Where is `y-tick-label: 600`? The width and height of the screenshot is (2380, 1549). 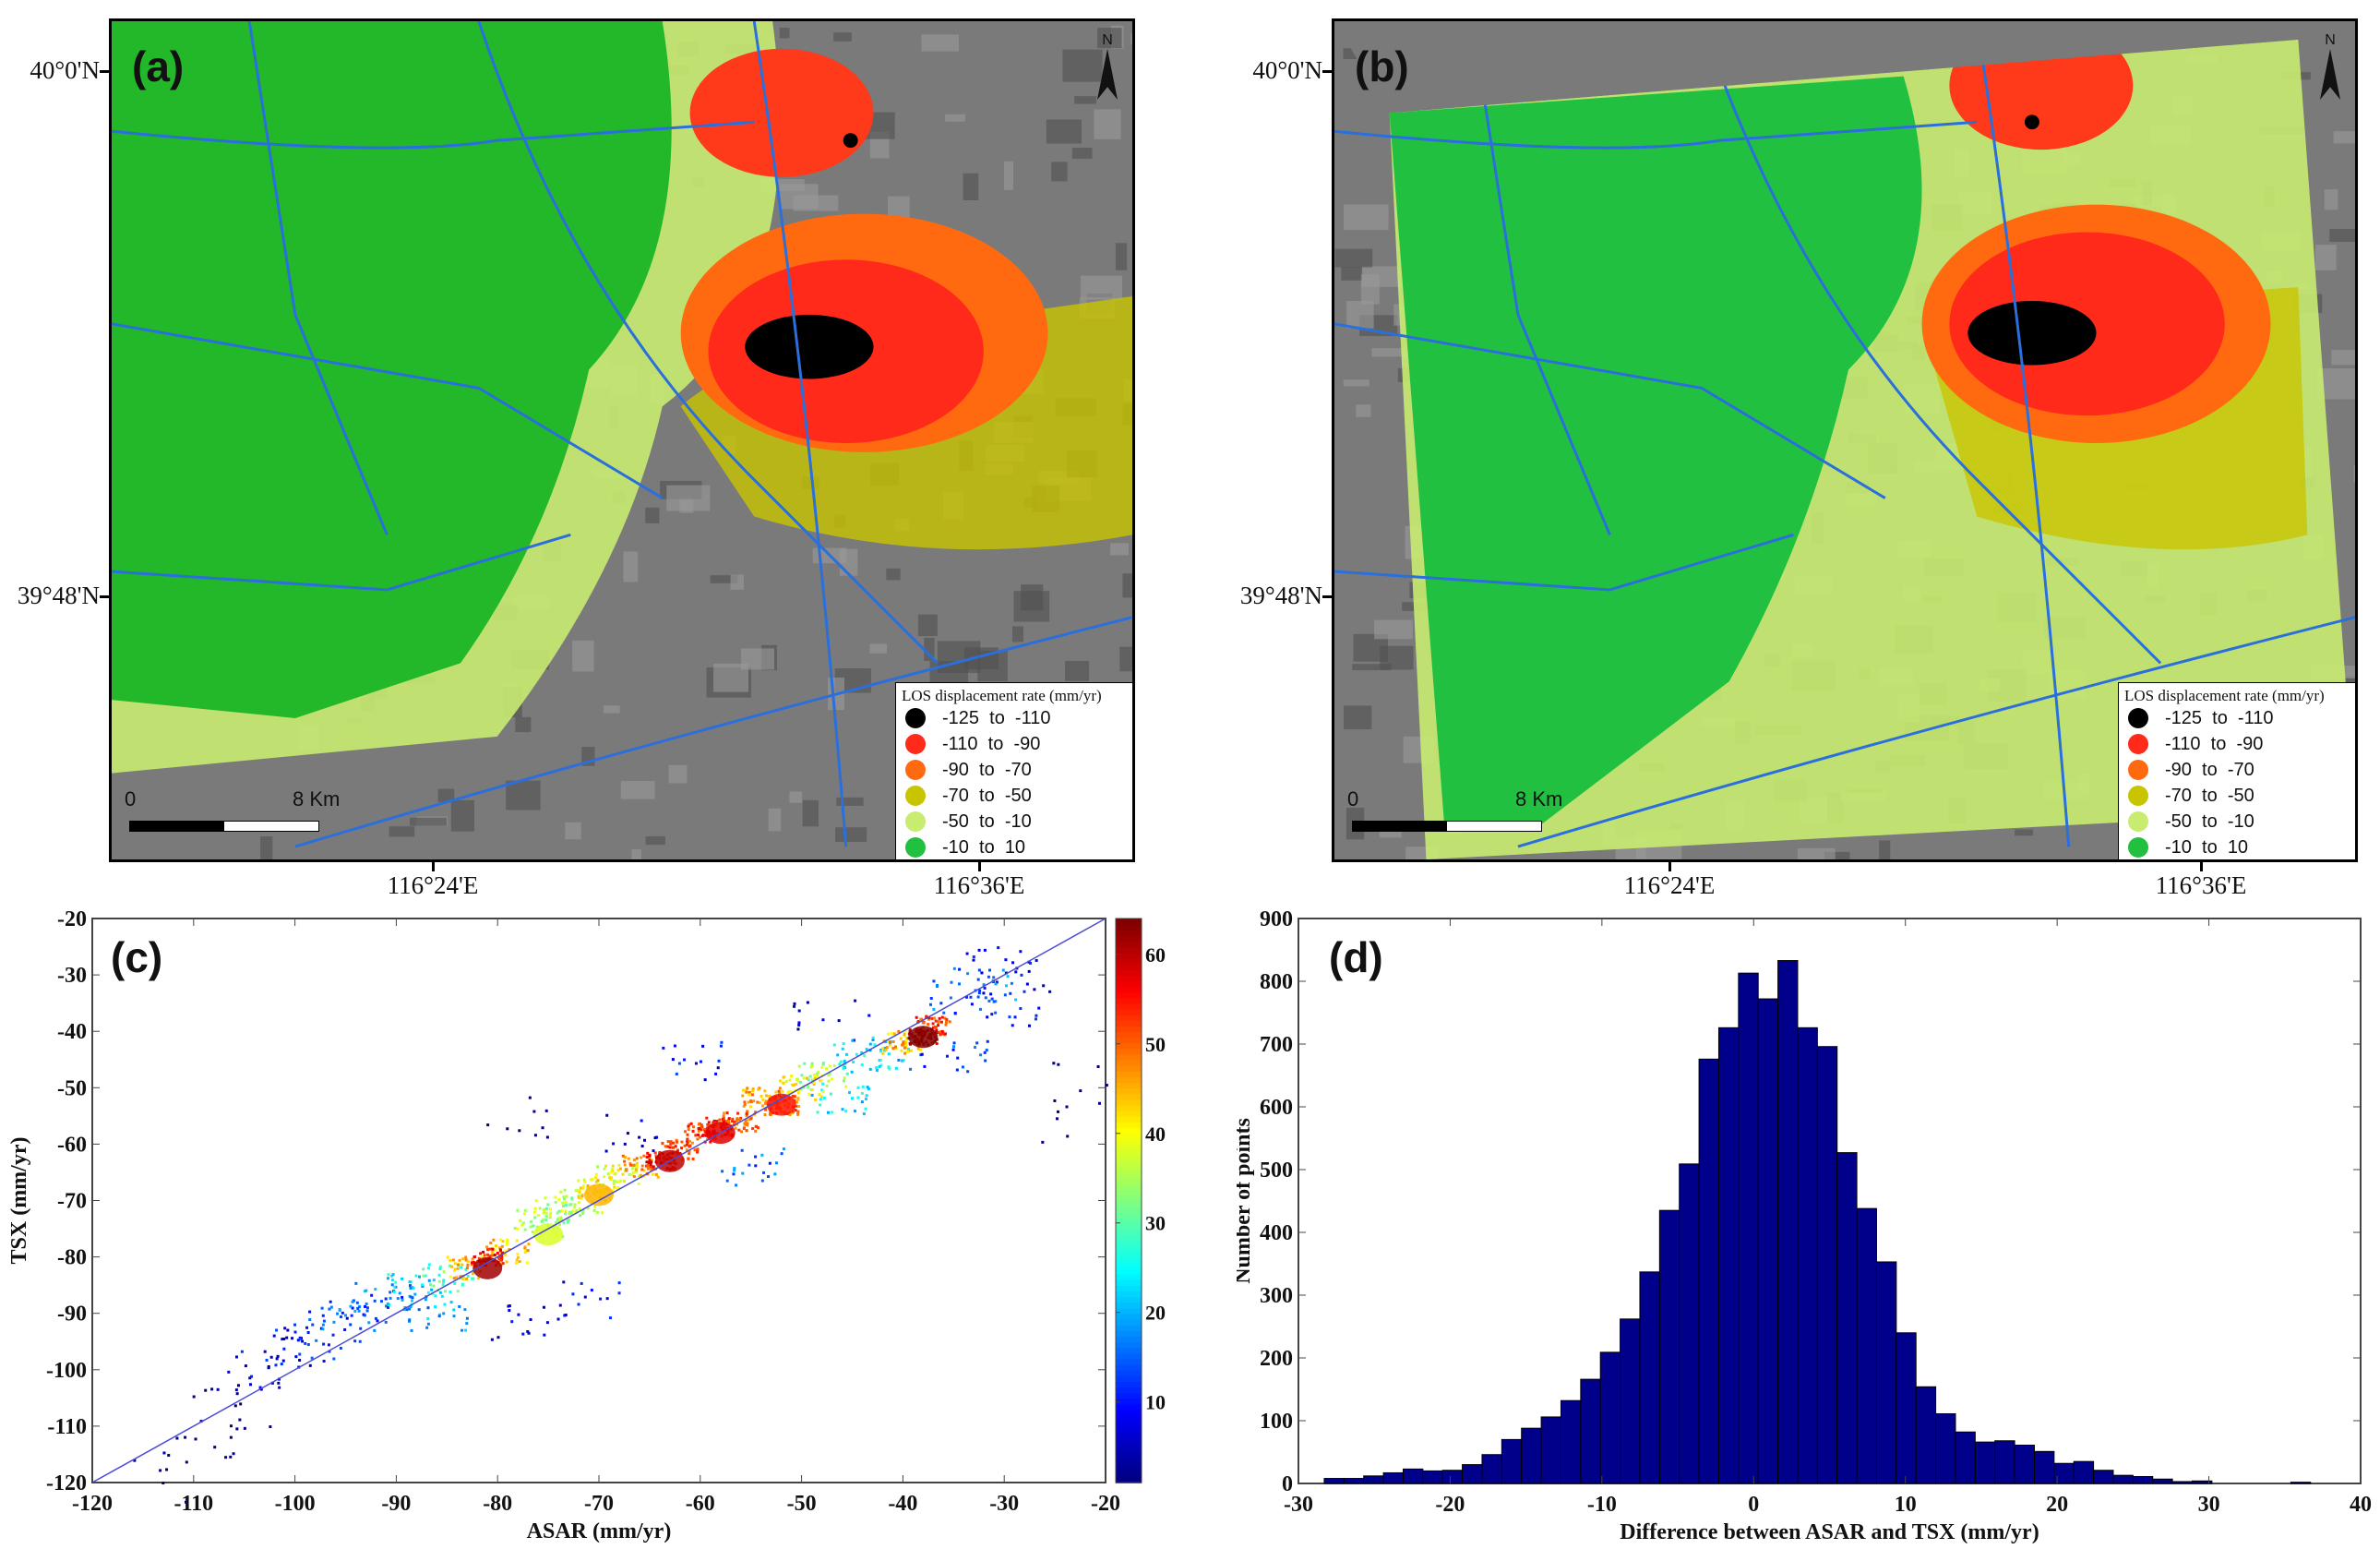 y-tick-label: 600 is located at coordinates (1276, 1108).